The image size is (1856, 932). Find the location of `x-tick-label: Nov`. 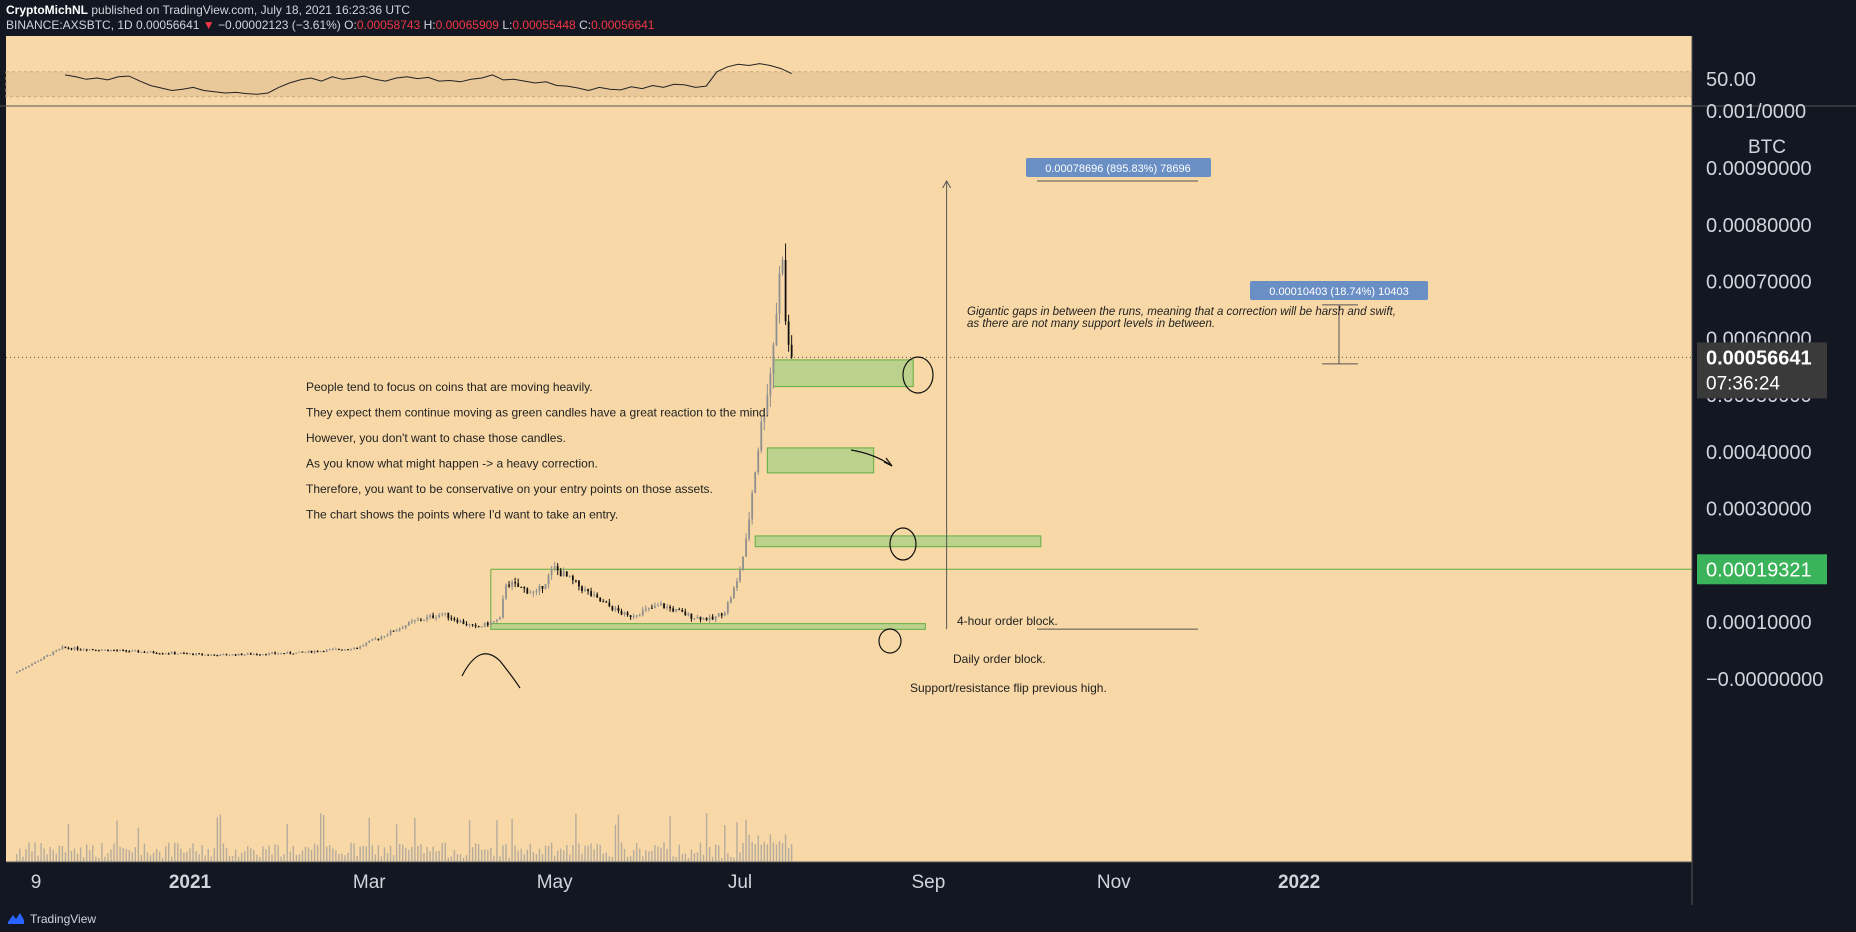

x-tick-label: Nov is located at coordinates (1114, 882).